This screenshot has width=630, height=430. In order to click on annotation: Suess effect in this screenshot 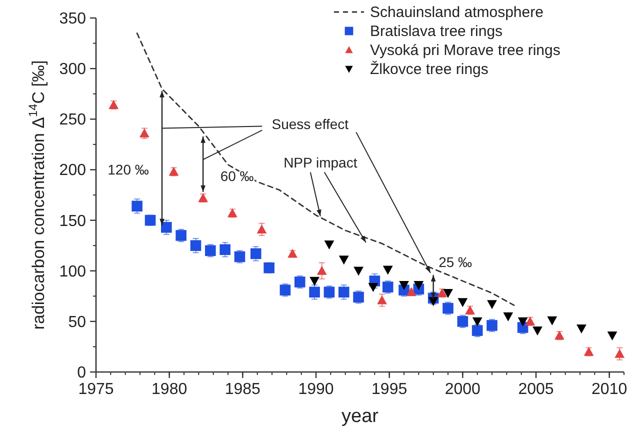, I will do `click(310, 124)`.